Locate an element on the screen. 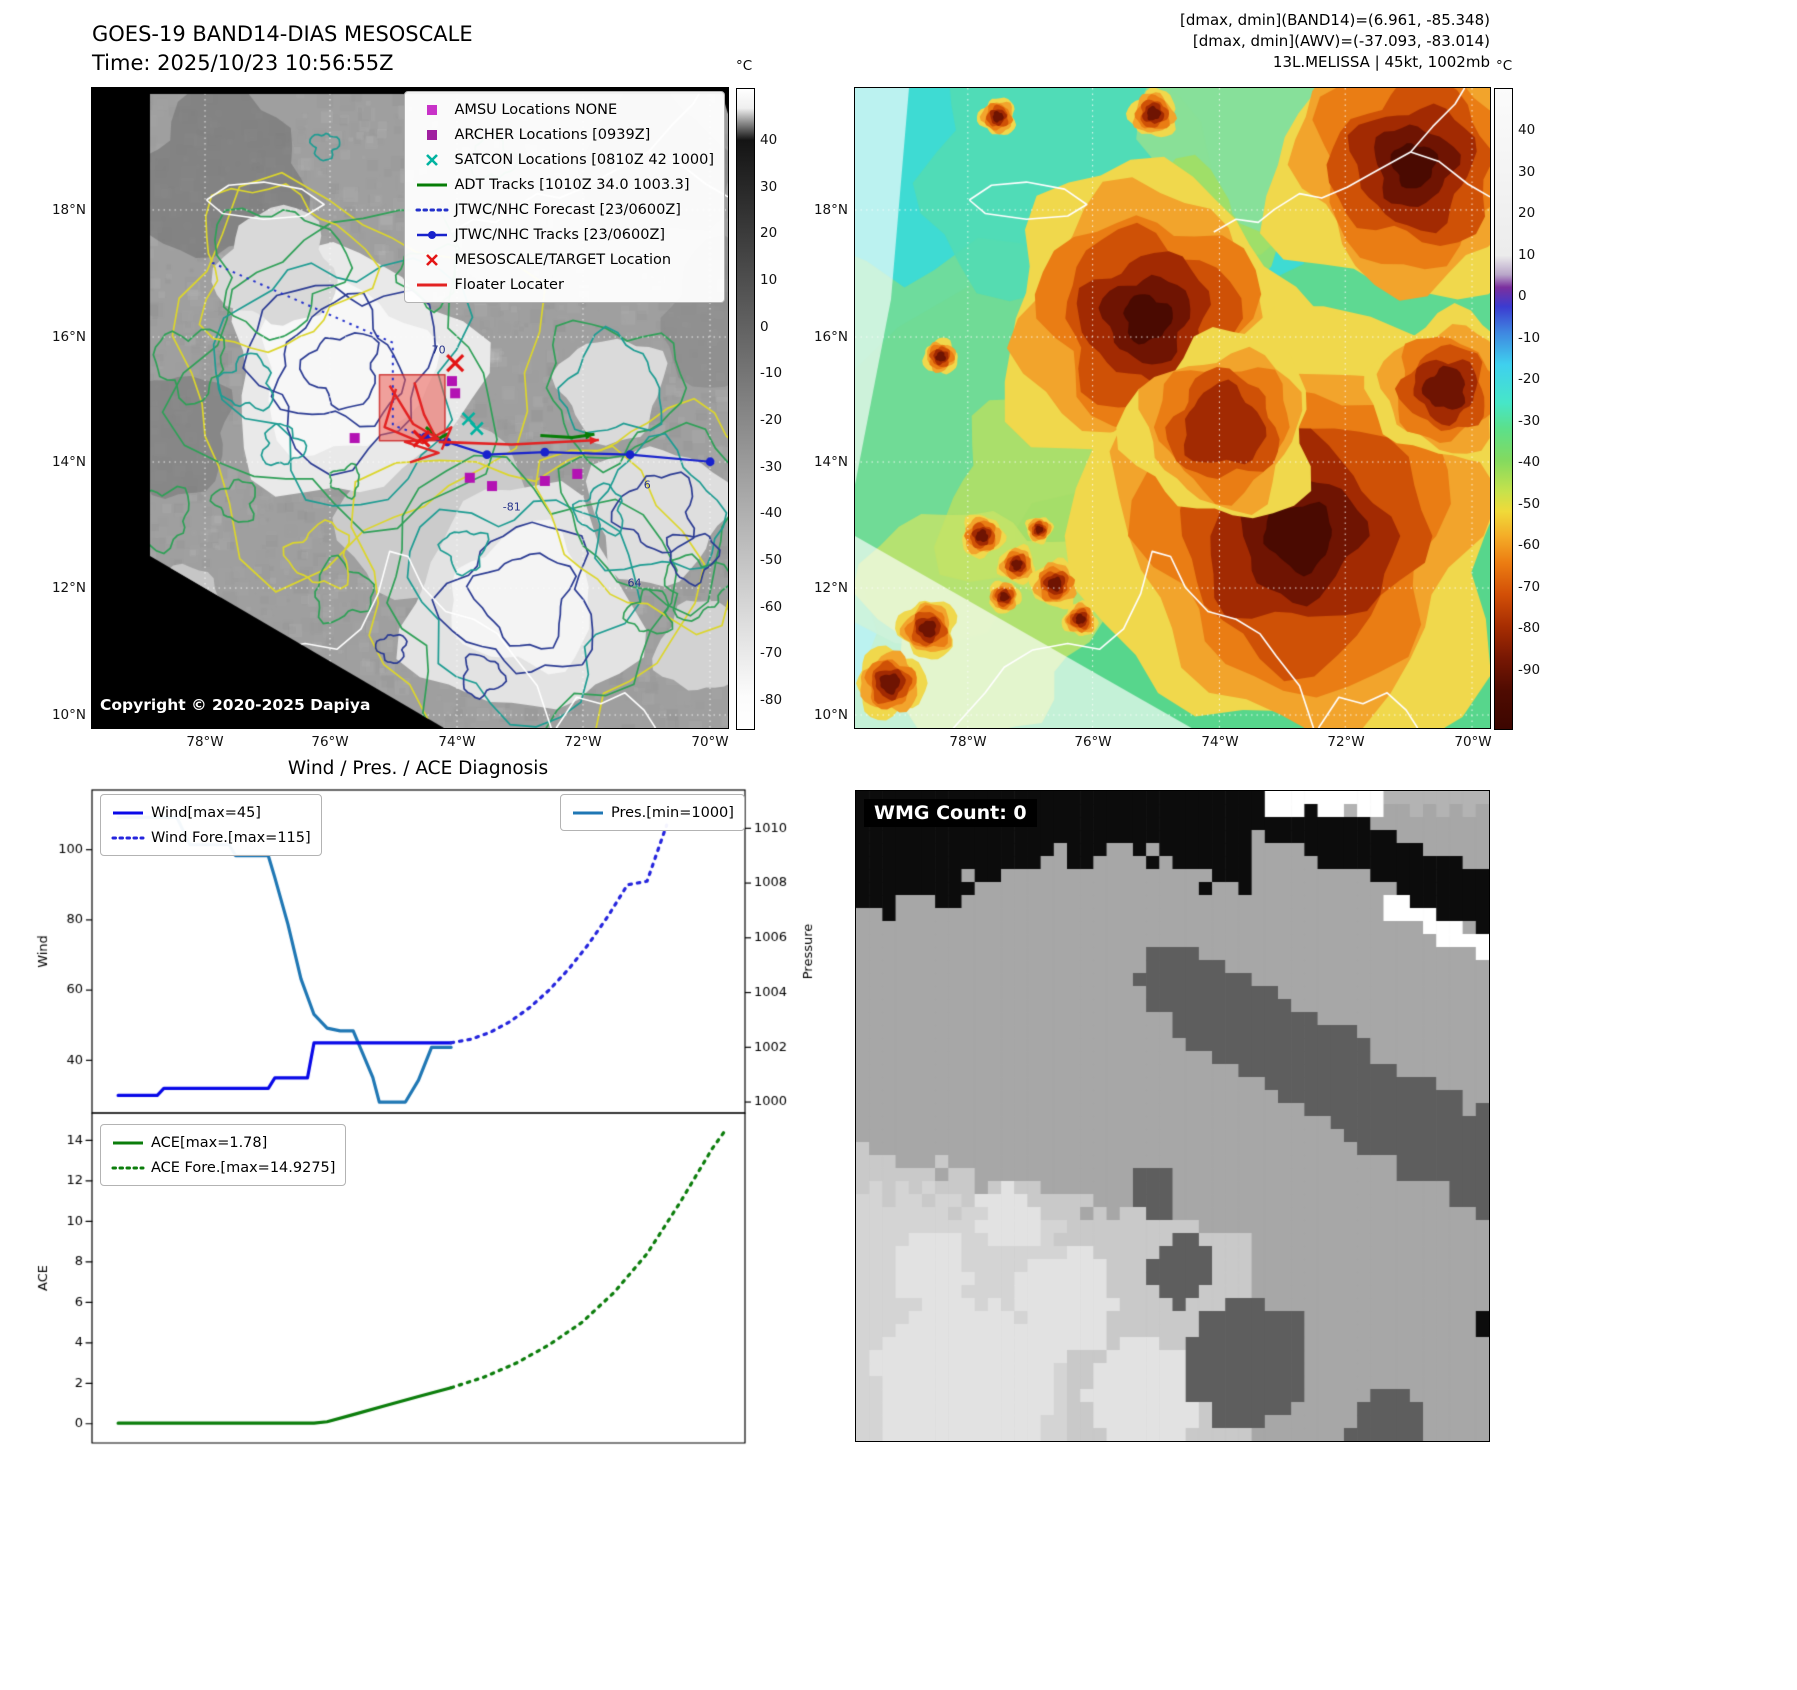 The width and height of the screenshot is (1797, 1690). legend-item-label: SATCON Locations [0810Z 42 1000] is located at coordinates (584, 159).